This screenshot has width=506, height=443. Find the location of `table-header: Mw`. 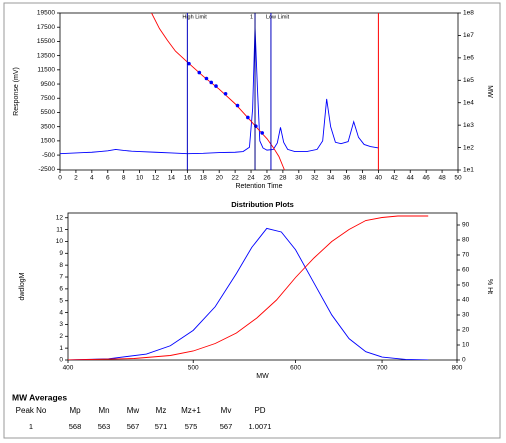

table-header: Mw is located at coordinates (133, 410).